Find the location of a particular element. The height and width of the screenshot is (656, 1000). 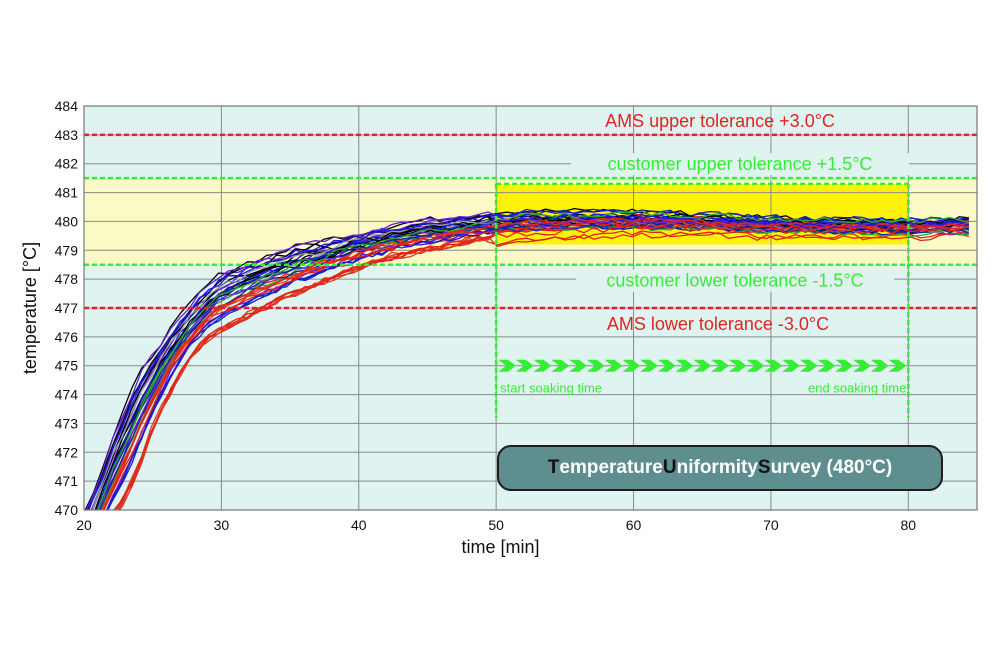

x-axis-label: time [min] is located at coordinates (500, 547).